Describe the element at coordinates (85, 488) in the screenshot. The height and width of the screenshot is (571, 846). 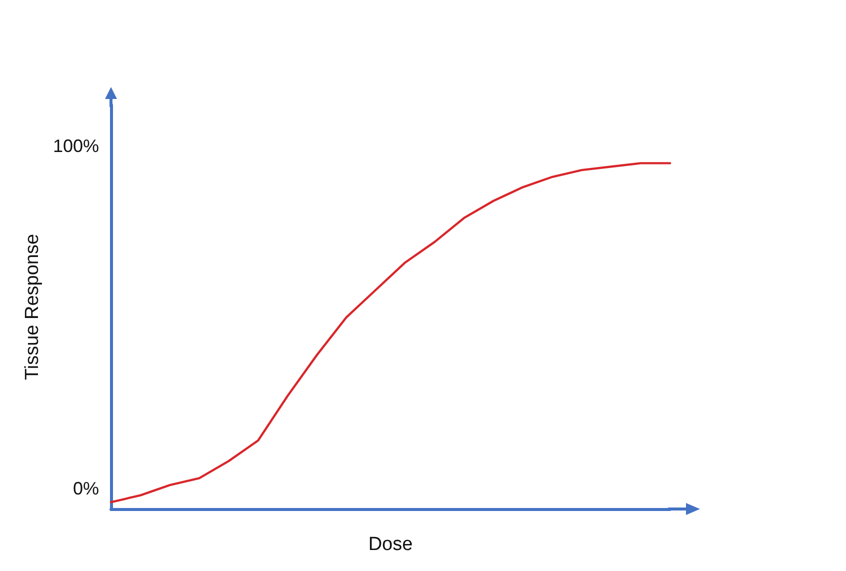
I see `y-tick-label: 0%` at that location.